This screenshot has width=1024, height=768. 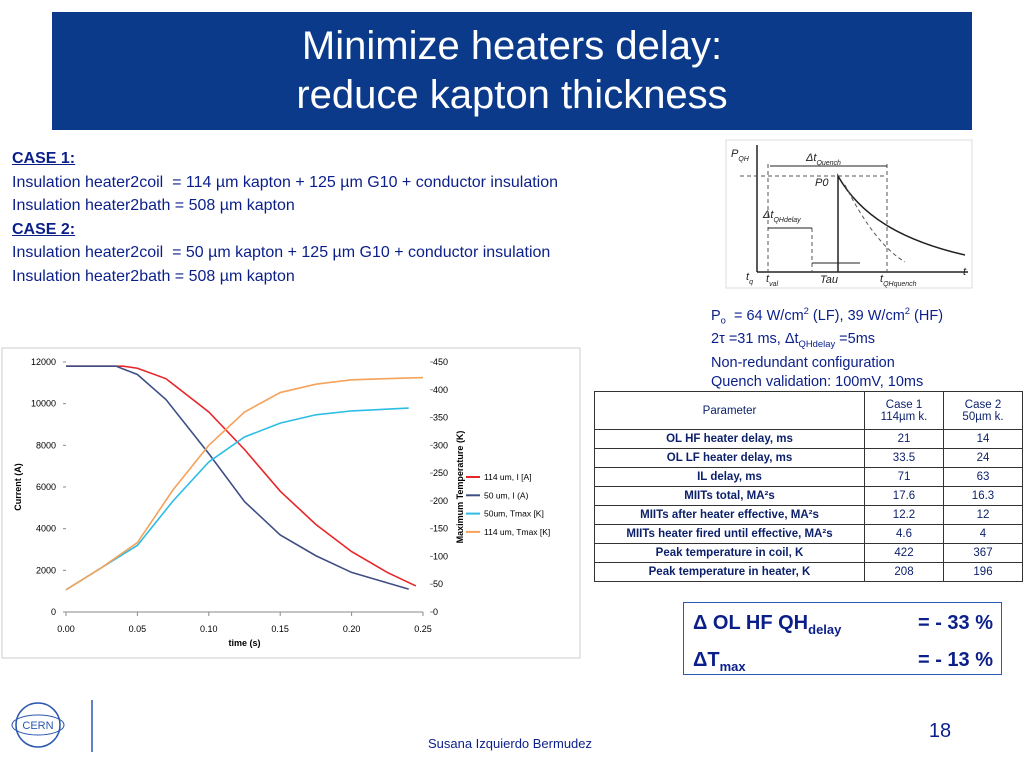 What do you see at coordinates (983, 515) in the screenshot?
I see `value-cell: 12` at bounding box center [983, 515].